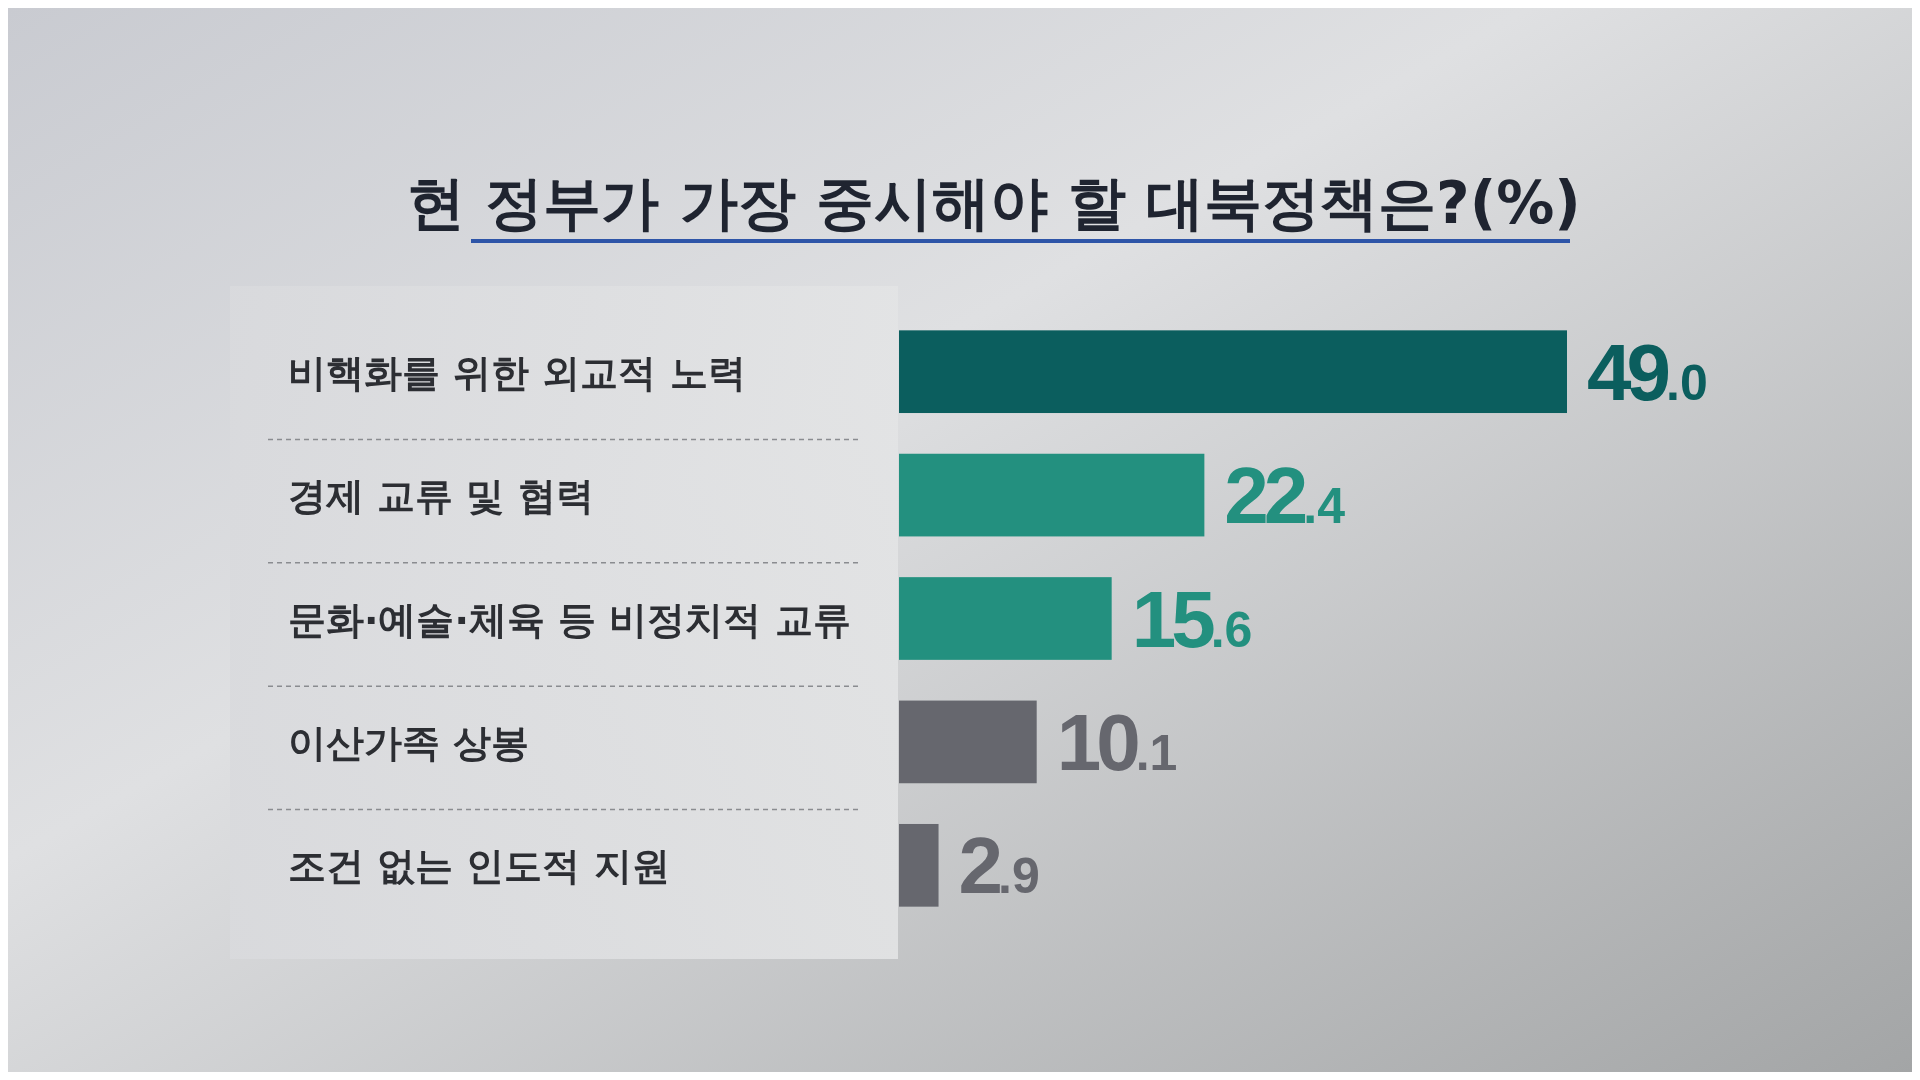 The width and height of the screenshot is (1920, 1080). I want to click on data-label: 15.6, so click(1192, 619).